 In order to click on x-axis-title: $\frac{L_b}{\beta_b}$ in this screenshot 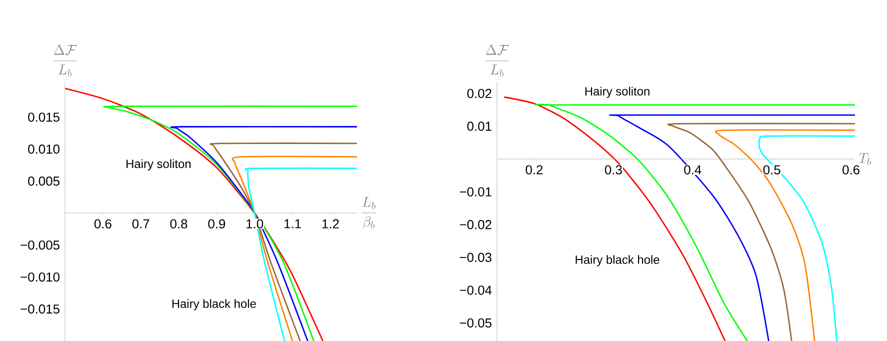, I will do `click(369, 213)`.